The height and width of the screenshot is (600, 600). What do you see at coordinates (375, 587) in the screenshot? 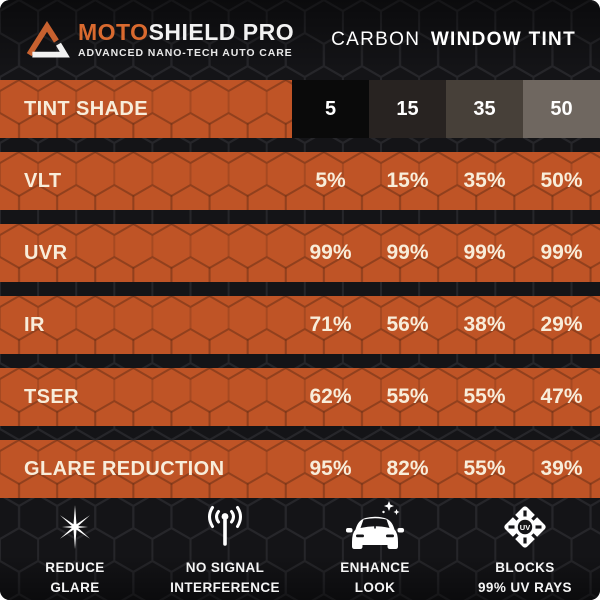
I see `feature-caption-line2: LOOK` at bounding box center [375, 587].